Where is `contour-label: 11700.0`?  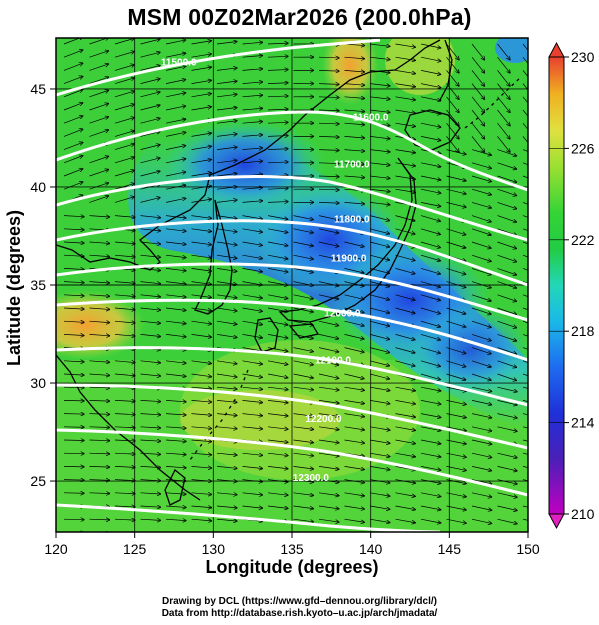 contour-label: 11700.0 is located at coordinates (352, 164).